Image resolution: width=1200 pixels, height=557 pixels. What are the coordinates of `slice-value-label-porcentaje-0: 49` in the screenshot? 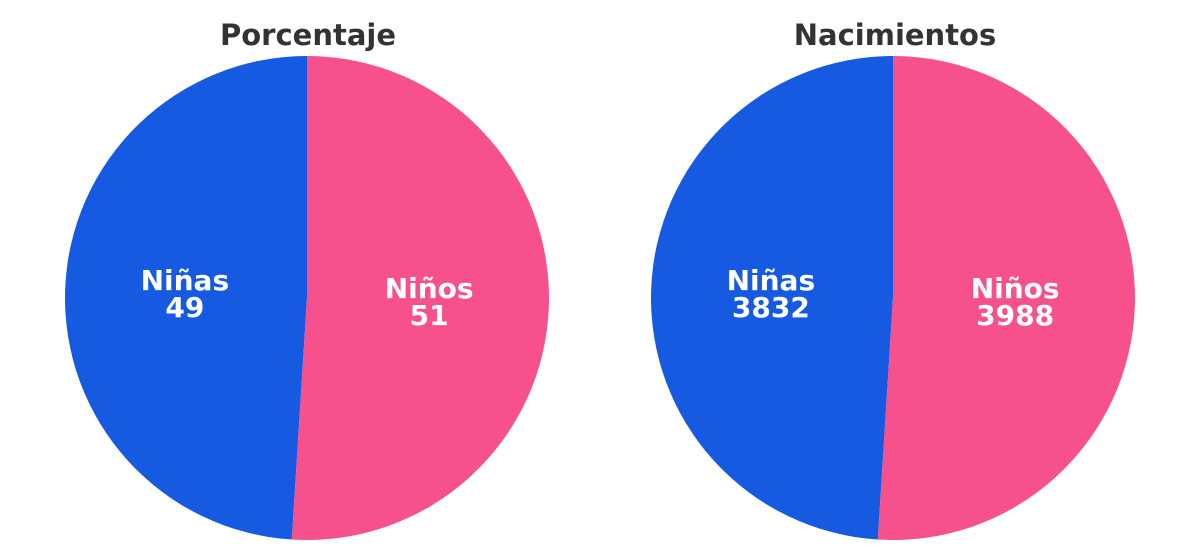 It's located at (184, 307).